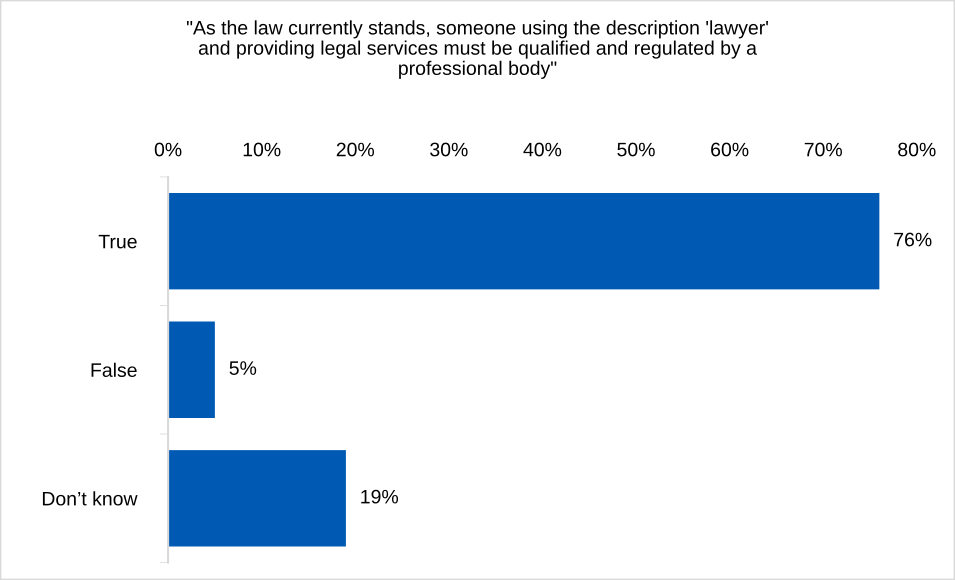  What do you see at coordinates (114, 369) in the screenshot?
I see `y-tick-label: False` at bounding box center [114, 369].